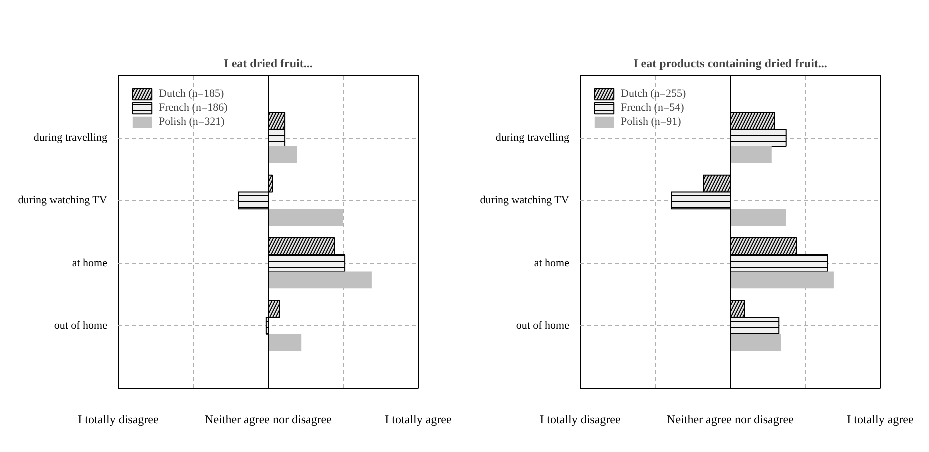 Image resolution: width=929 pixels, height=452 pixels. Describe the element at coordinates (652, 108) in the screenshot. I see `legend-label: French (n=54)` at that location.